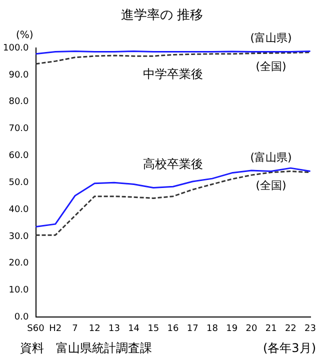  Describe the element at coordinates (232, 329) in the screenshot. I see `x-tick-label: 19` at that location.